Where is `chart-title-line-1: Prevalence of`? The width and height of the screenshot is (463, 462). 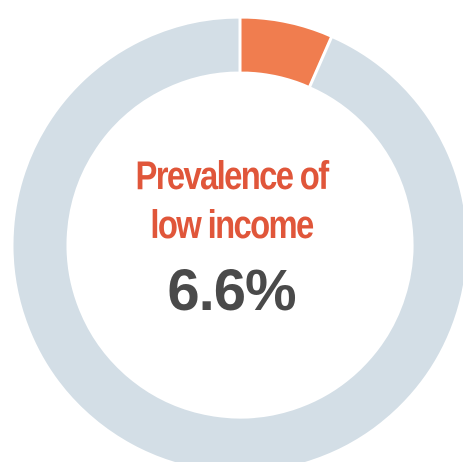
chart-title-line-1: Prevalence of is located at coordinates (232, 176).